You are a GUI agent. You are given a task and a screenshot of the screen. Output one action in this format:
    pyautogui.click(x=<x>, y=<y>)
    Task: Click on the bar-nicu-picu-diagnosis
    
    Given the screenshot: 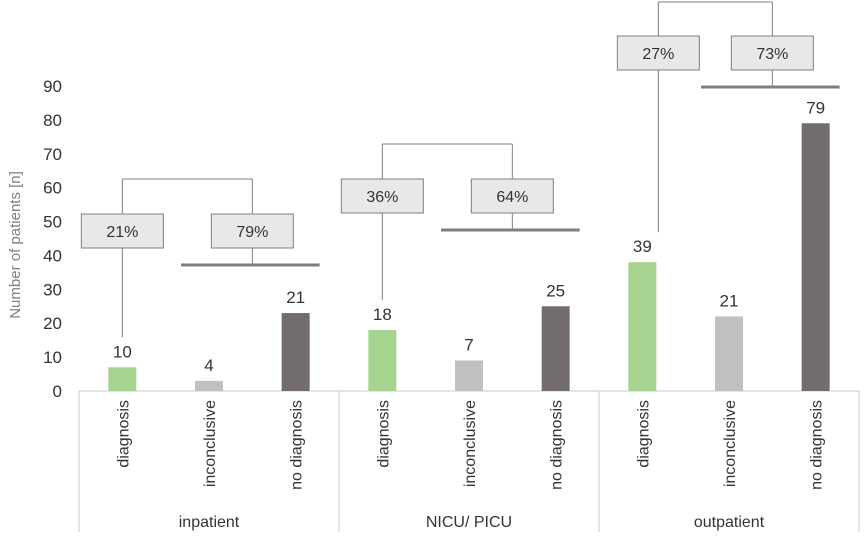 What is the action you would take?
    pyautogui.click(x=382, y=360)
    